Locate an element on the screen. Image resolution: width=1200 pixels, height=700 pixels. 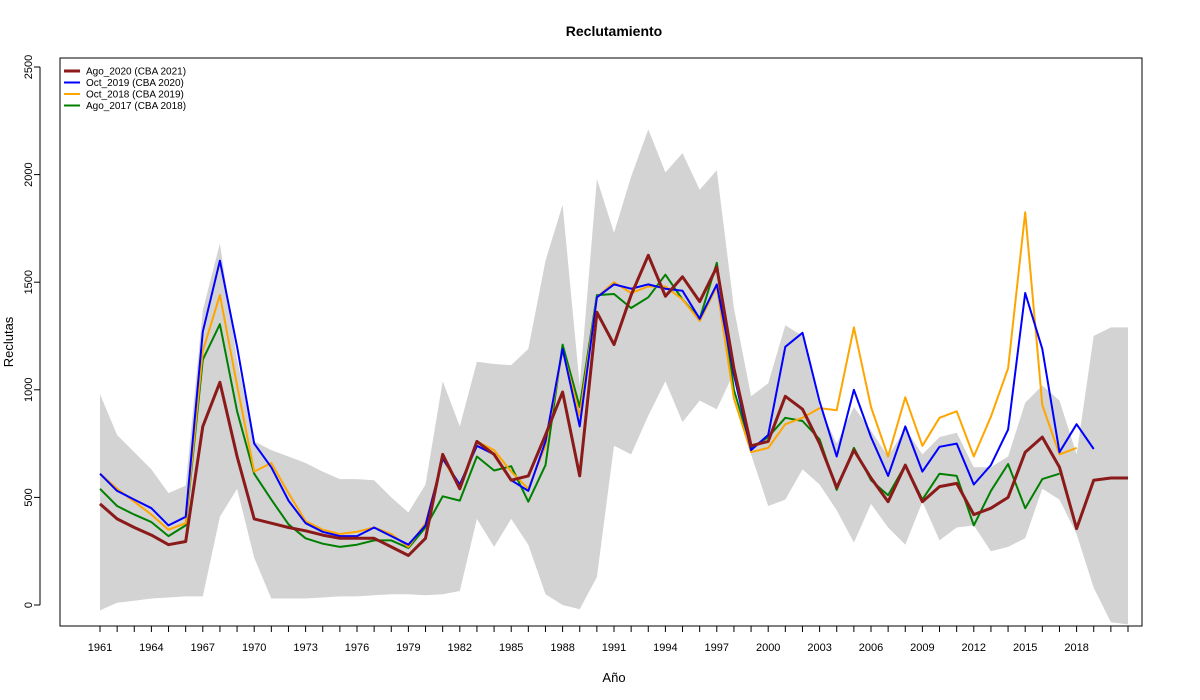
x-tick-label: 1973 is located at coordinates (305, 648).